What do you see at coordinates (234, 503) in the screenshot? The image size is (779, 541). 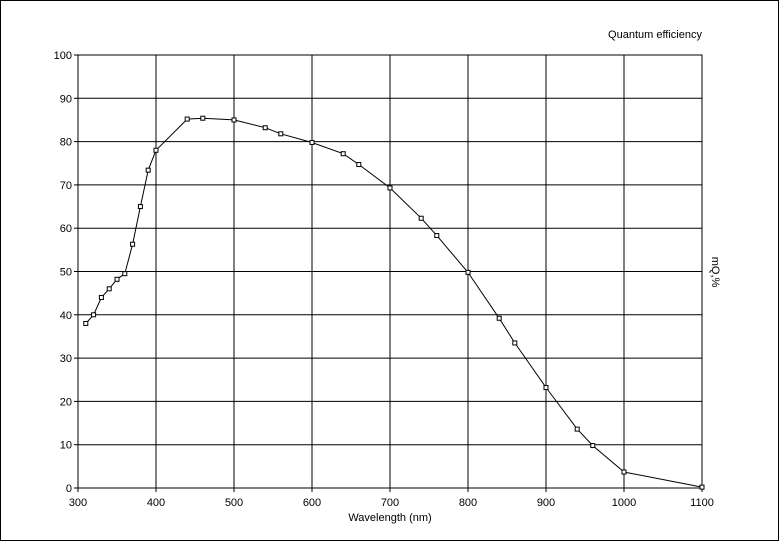 I see `x-tick-label: 500` at bounding box center [234, 503].